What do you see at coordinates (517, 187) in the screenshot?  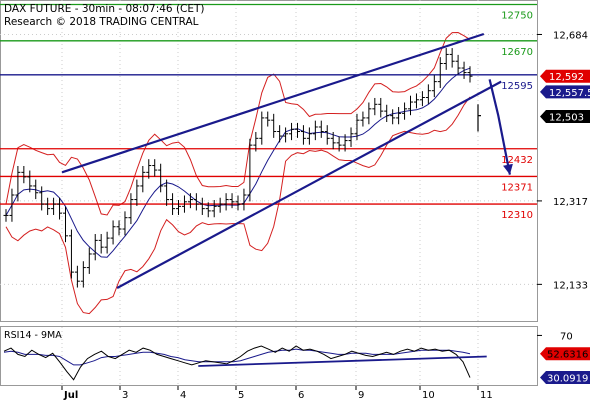 I see `level-label-12371: 12371` at bounding box center [517, 187].